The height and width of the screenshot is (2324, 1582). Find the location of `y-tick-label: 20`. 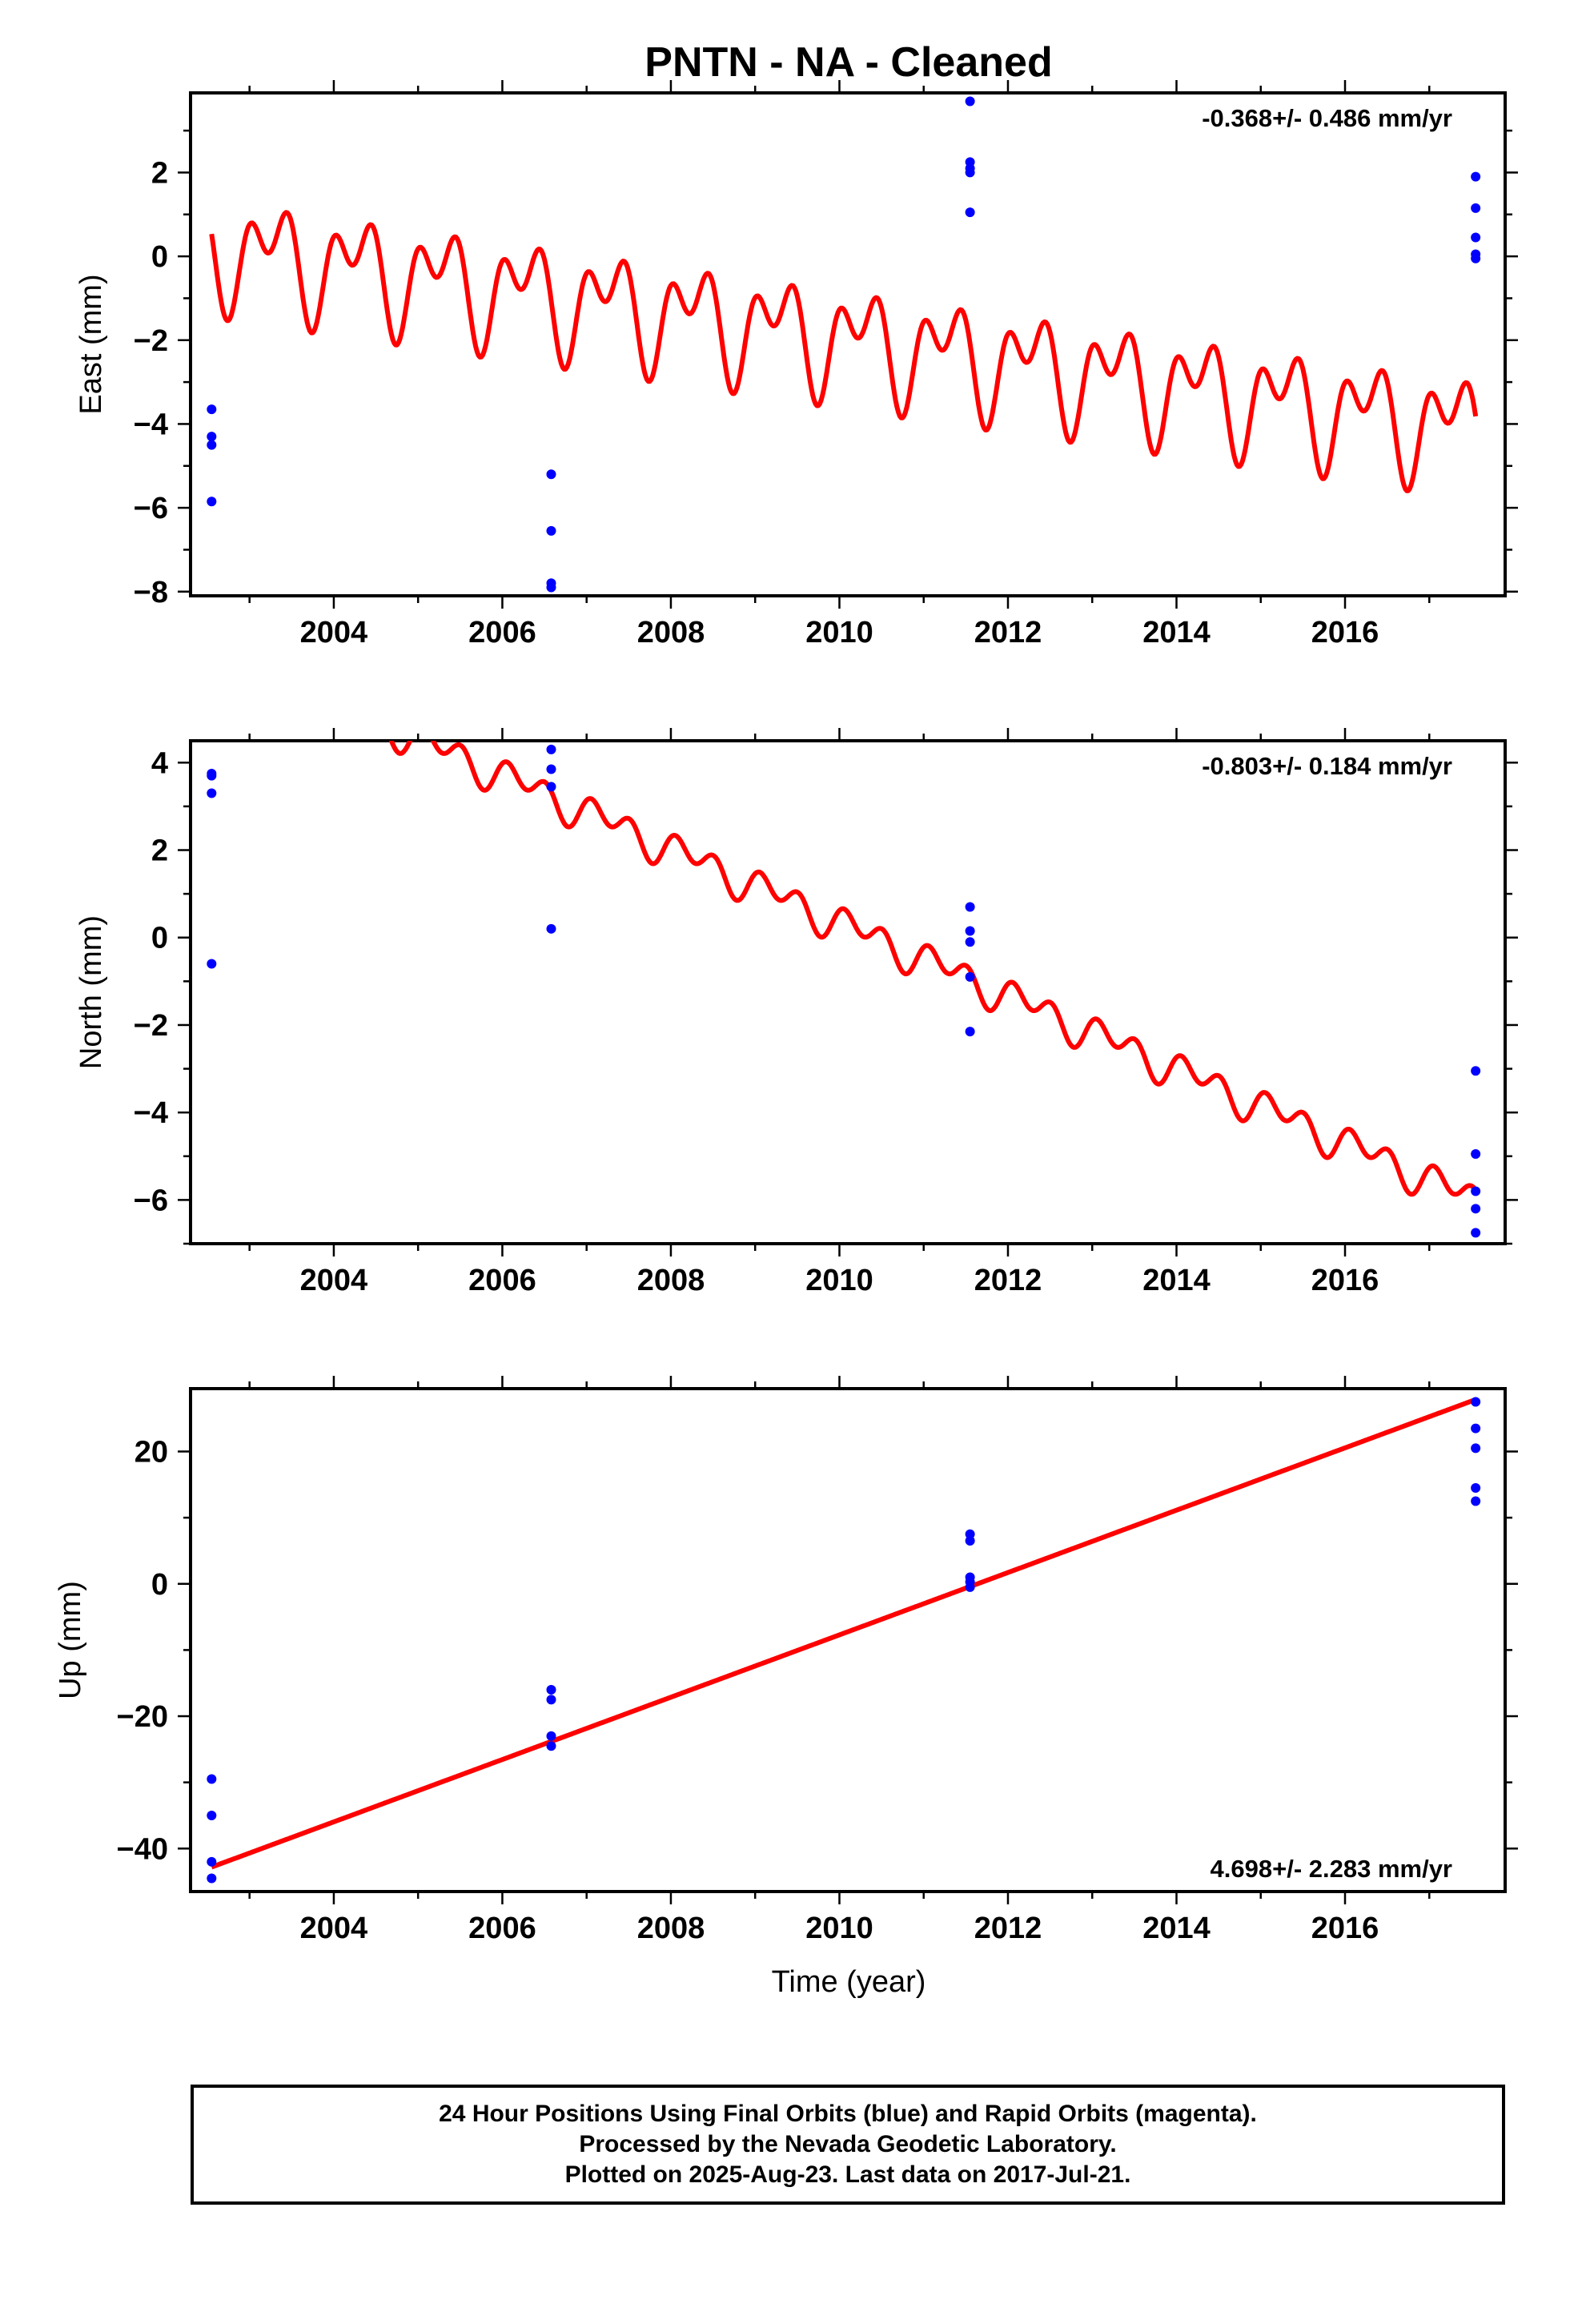

y-tick-label: 20 is located at coordinates (151, 1453).